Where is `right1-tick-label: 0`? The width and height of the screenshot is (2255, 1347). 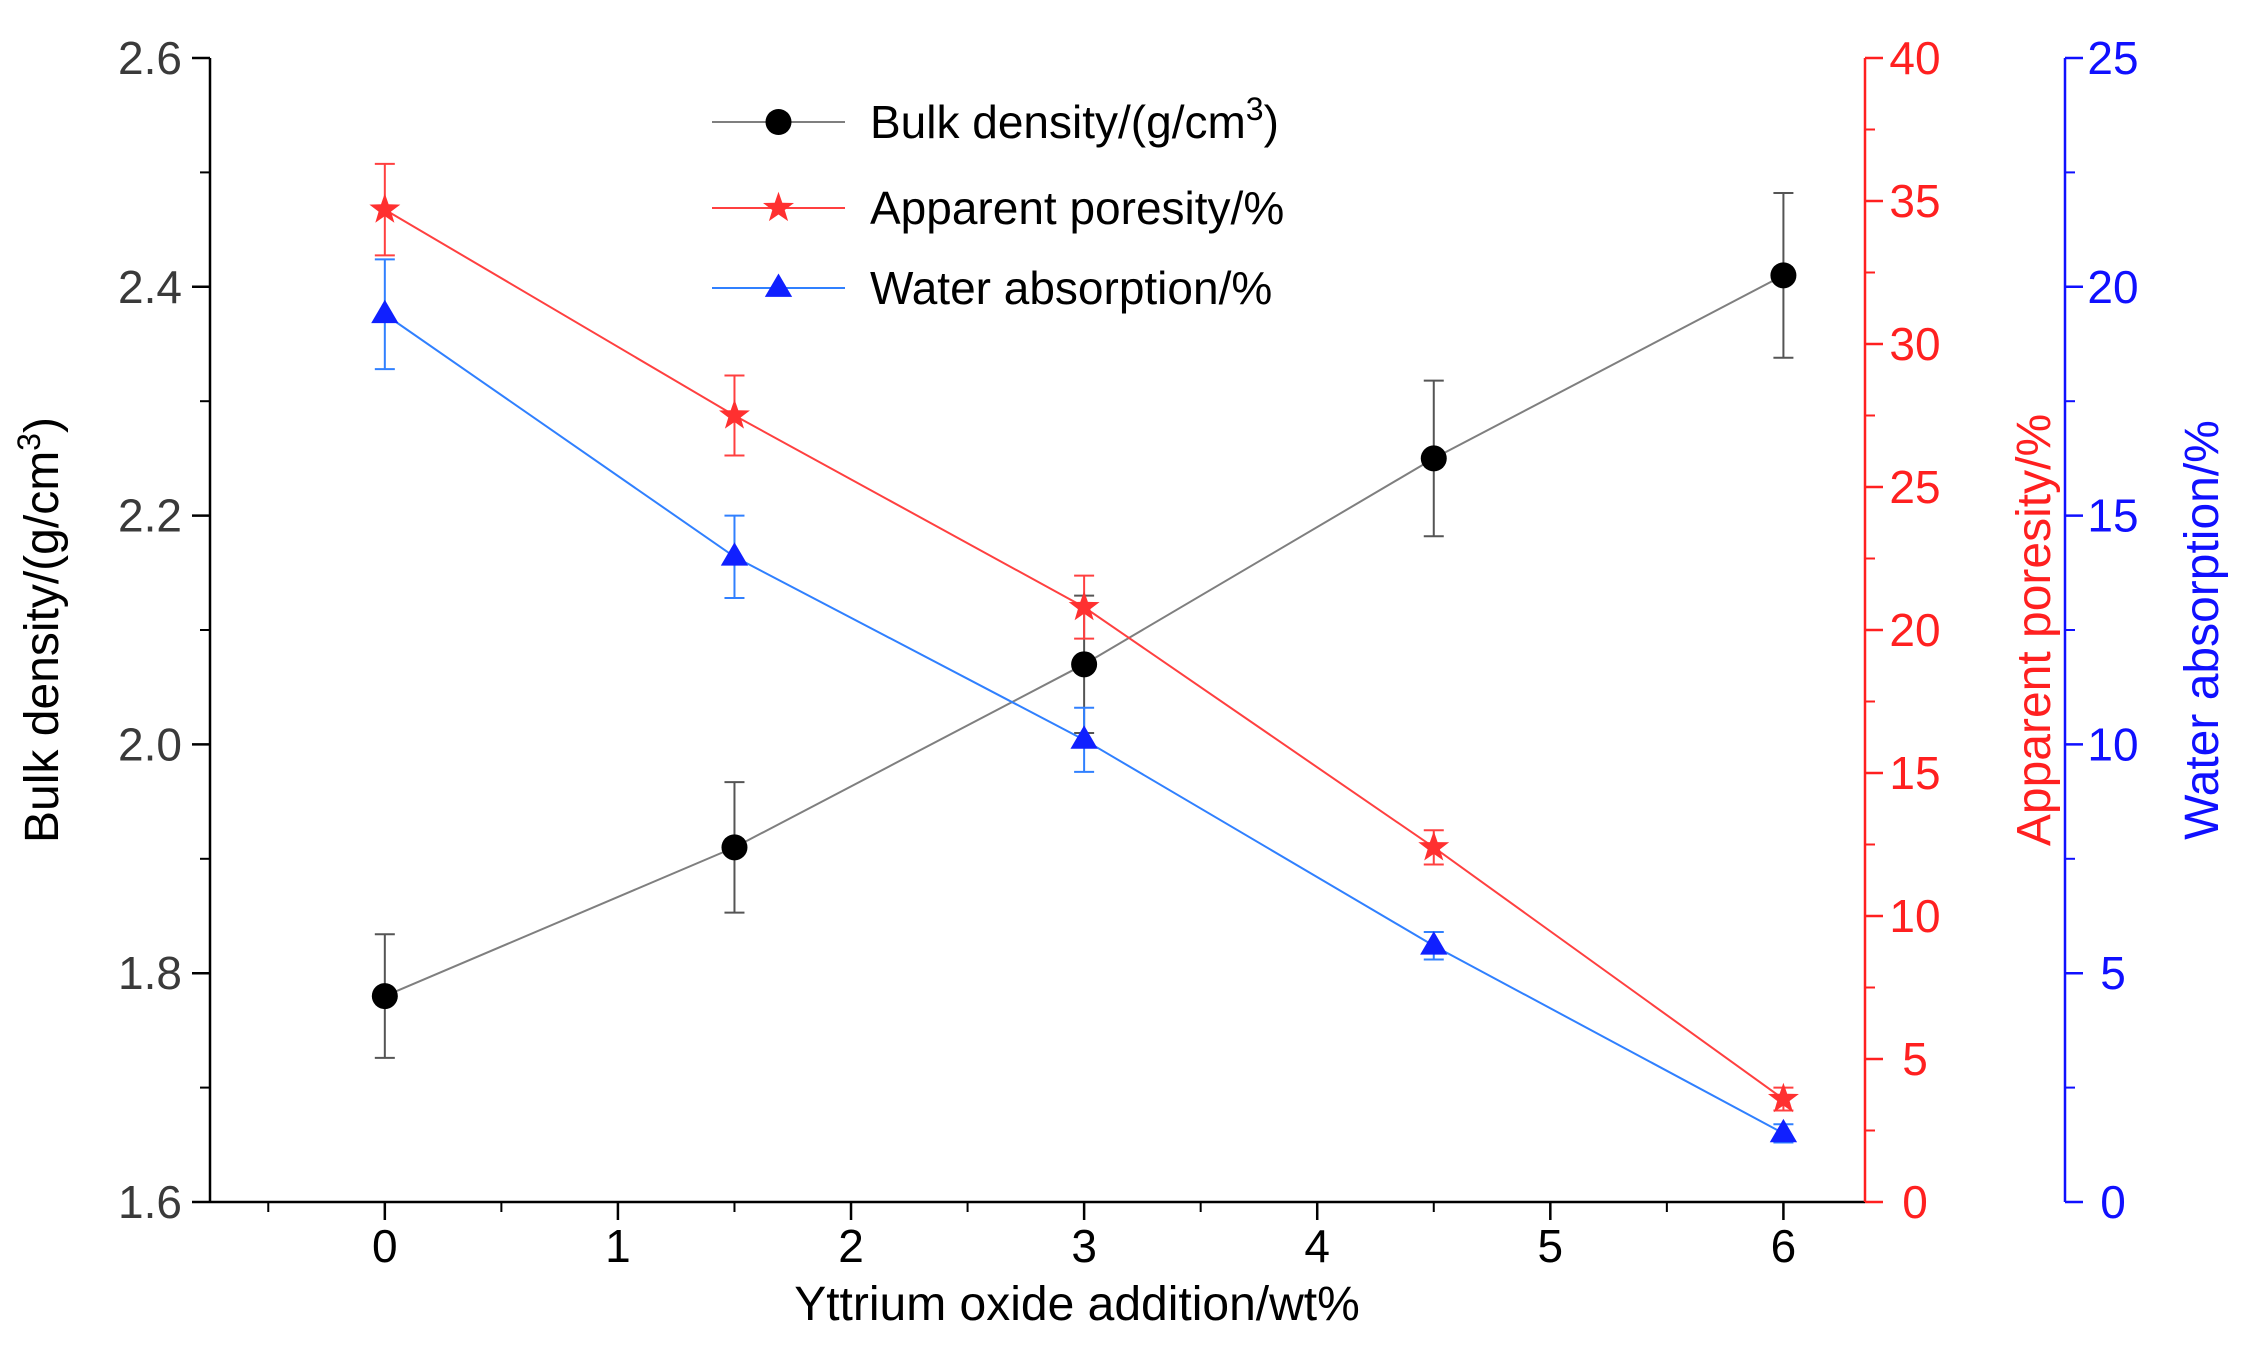 right1-tick-label: 0 is located at coordinates (1915, 1202).